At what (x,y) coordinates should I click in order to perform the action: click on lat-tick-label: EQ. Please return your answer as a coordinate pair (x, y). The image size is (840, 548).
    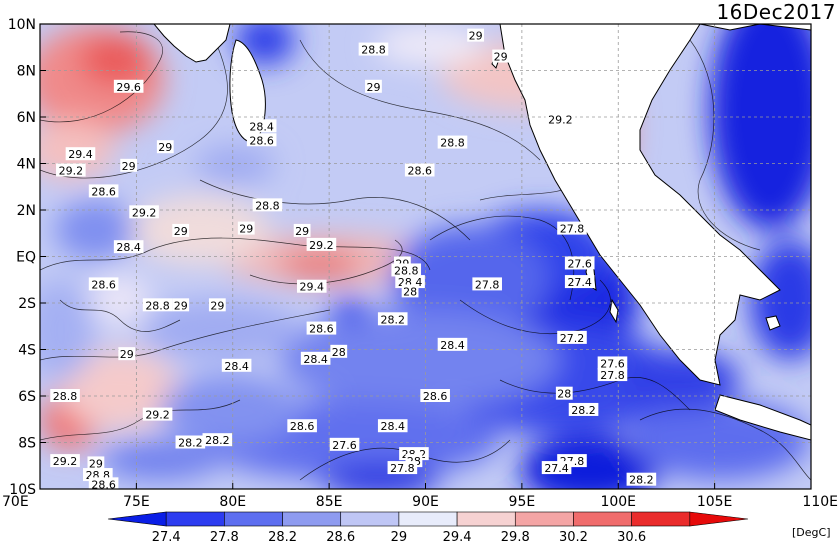
    Looking at the image, I should click on (26, 258).